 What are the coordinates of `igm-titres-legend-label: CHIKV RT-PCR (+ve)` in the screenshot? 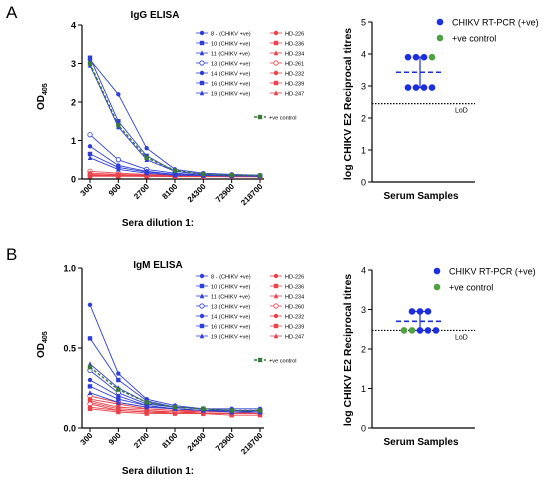 It's located at (492, 272).